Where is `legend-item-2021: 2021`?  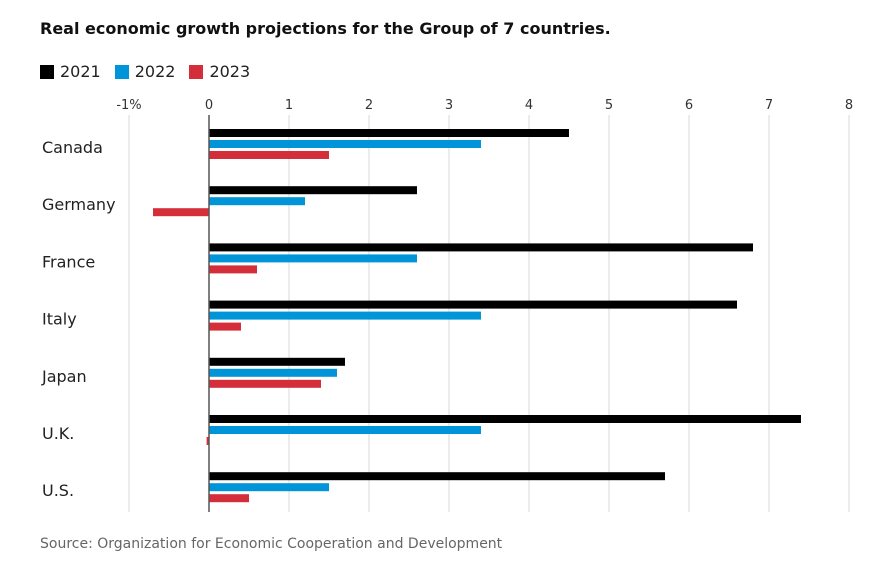 legend-item-2021: 2021 is located at coordinates (70, 71).